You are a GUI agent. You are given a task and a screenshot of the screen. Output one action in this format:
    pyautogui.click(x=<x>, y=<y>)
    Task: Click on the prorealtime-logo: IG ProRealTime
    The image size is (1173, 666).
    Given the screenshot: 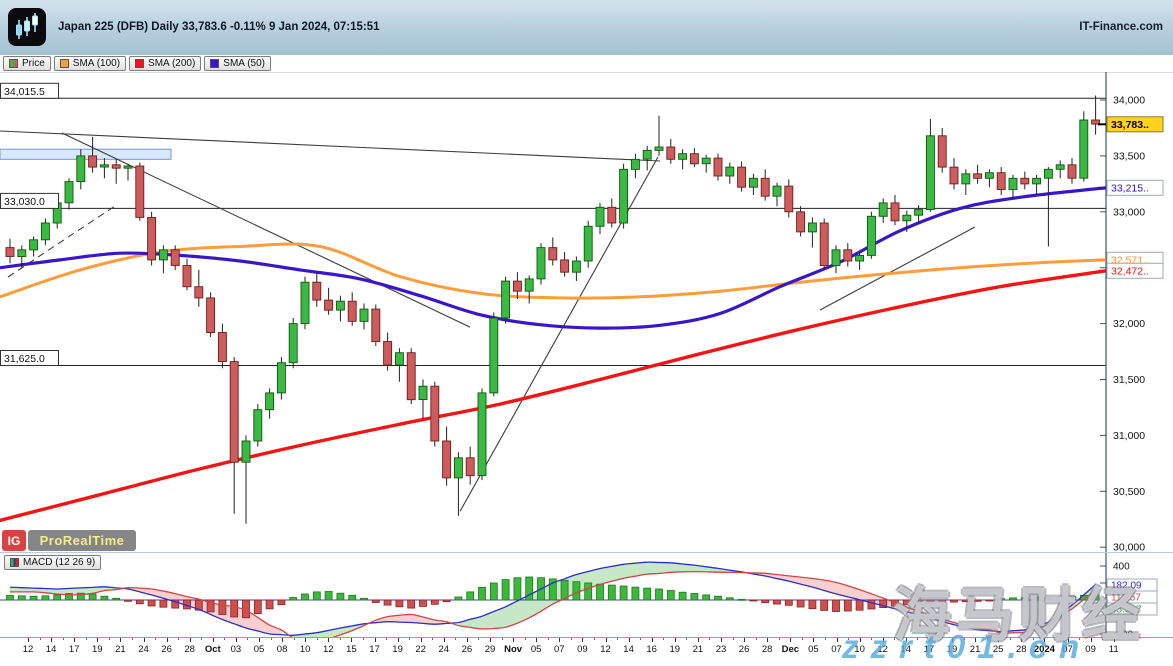 What is the action you would take?
    pyautogui.click(x=69, y=540)
    